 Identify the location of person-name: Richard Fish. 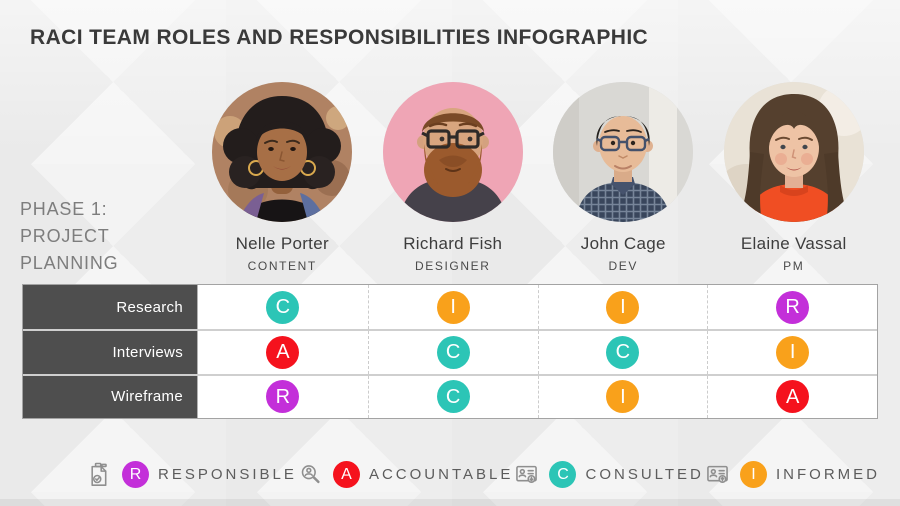
(453, 243).